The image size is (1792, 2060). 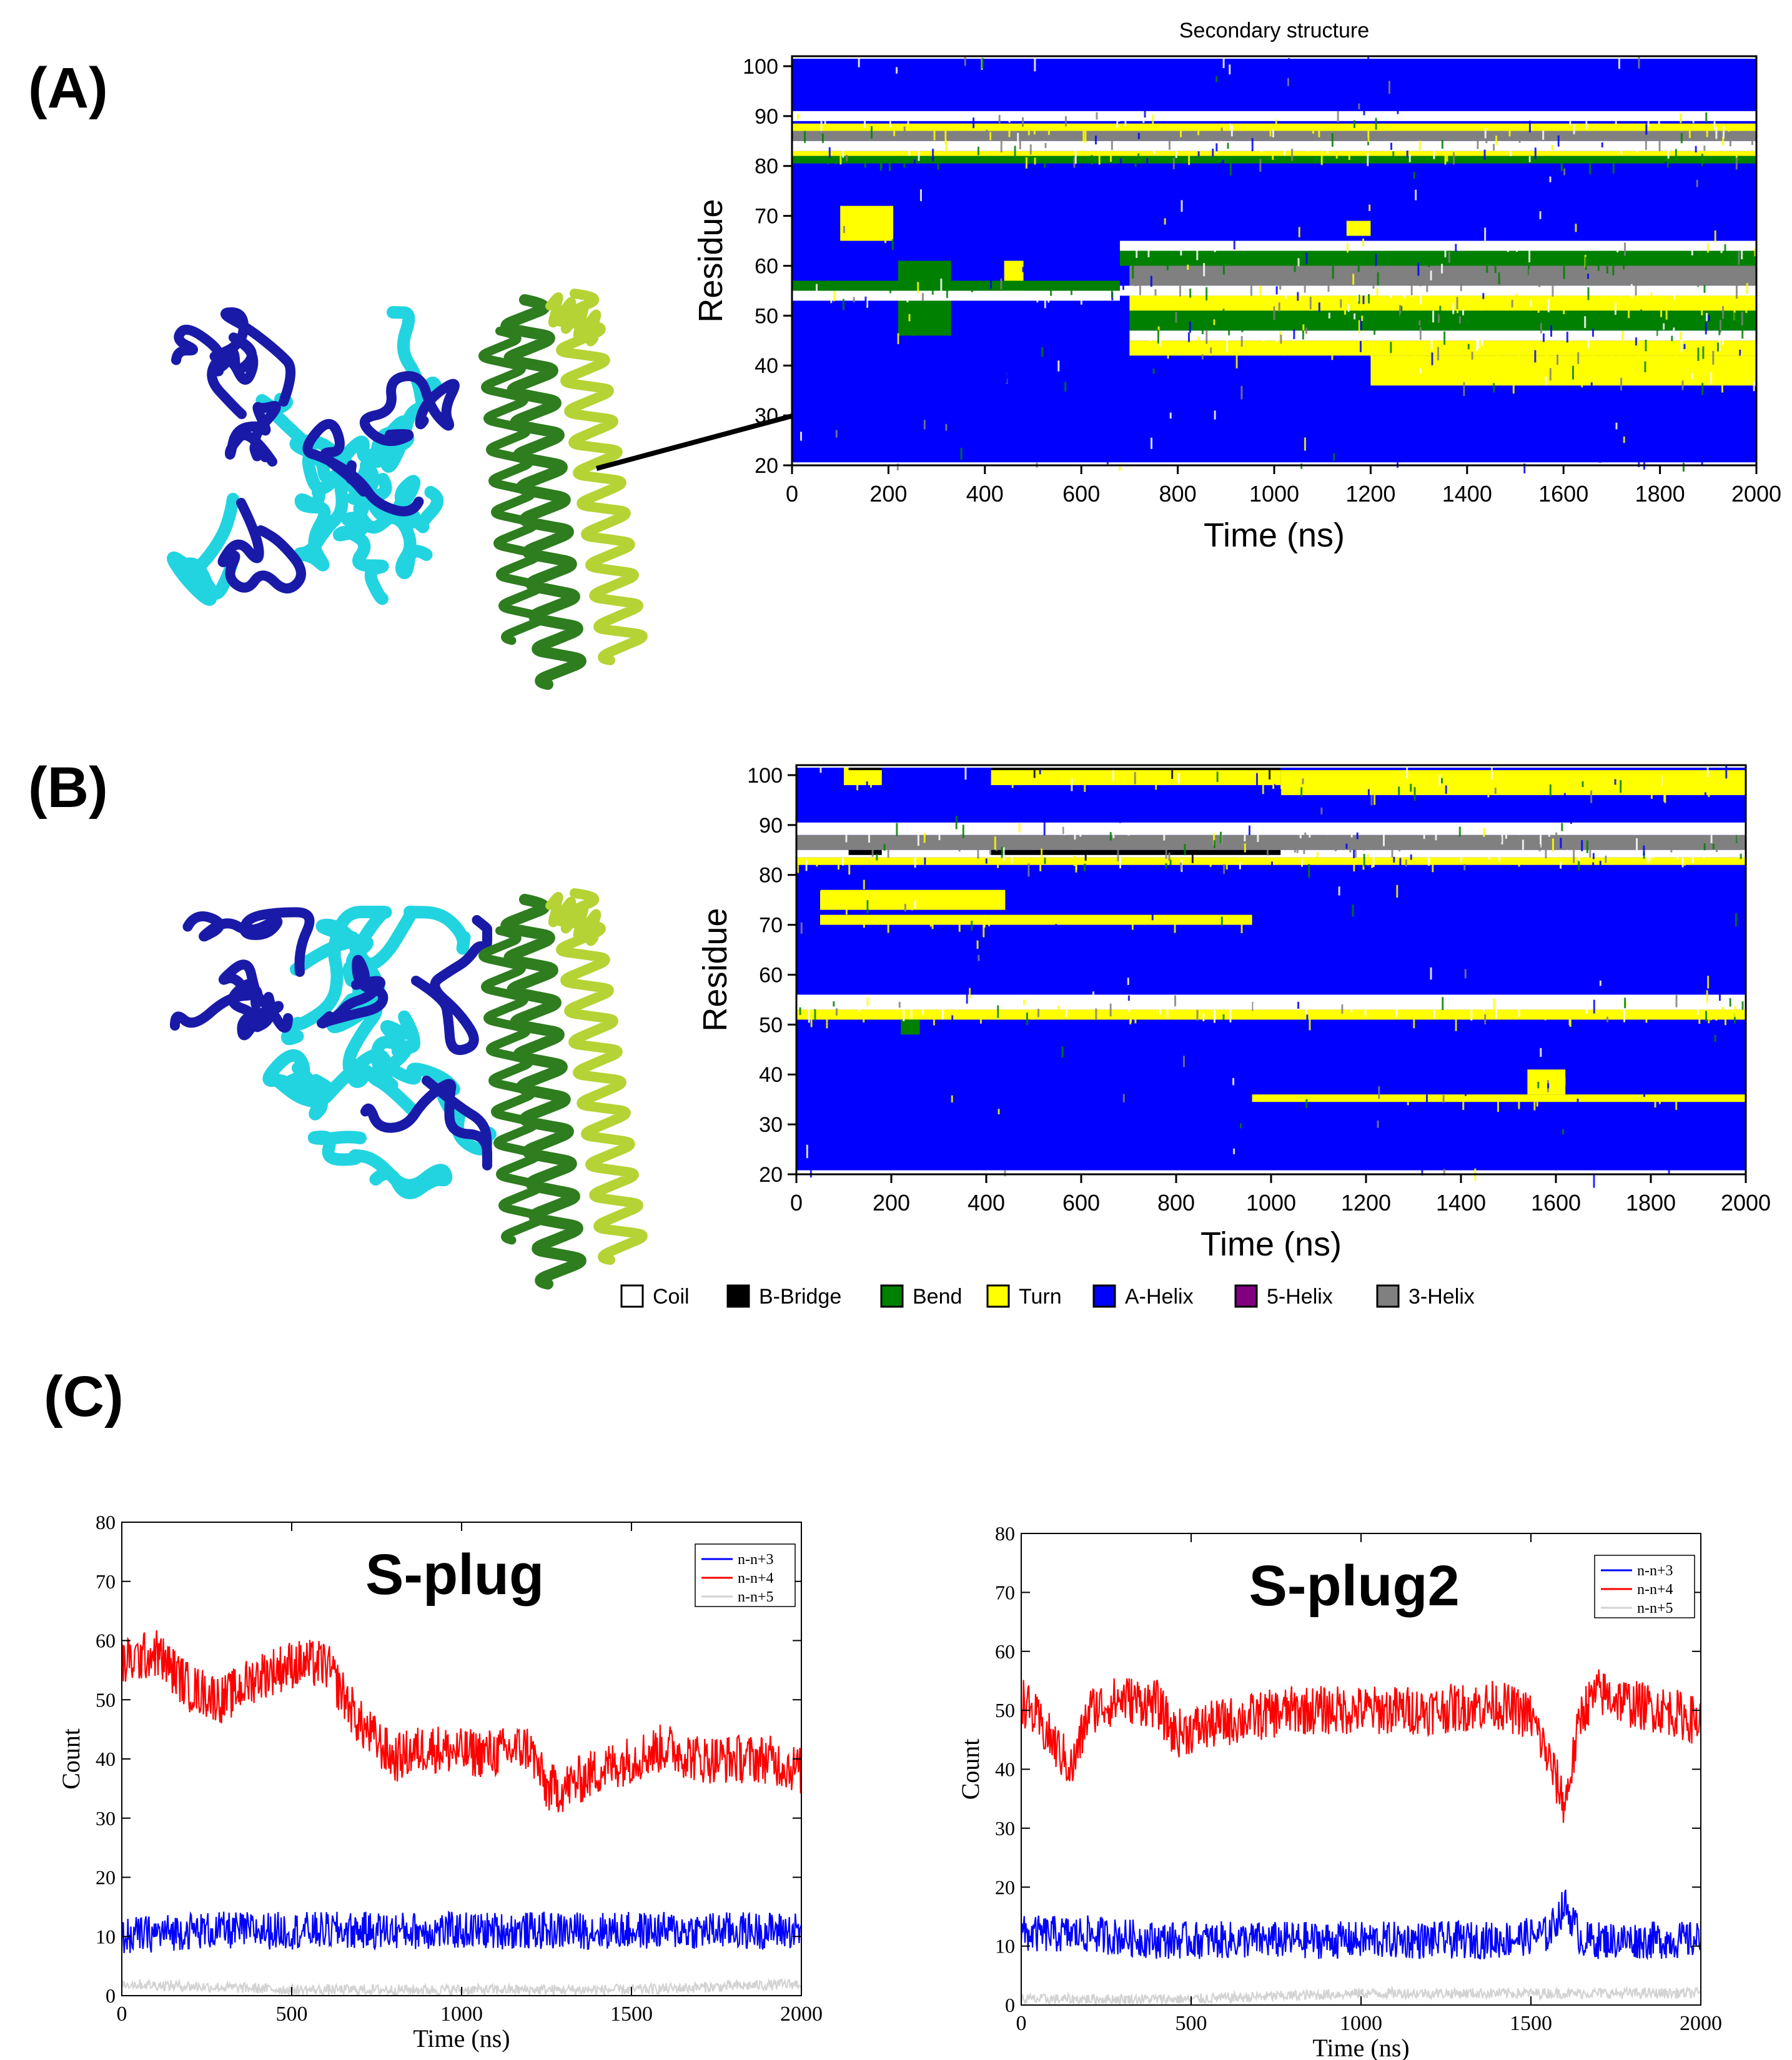 What do you see at coordinates (766, 416) in the screenshot?
I see `chart-a-ytick-label: 30` at bounding box center [766, 416].